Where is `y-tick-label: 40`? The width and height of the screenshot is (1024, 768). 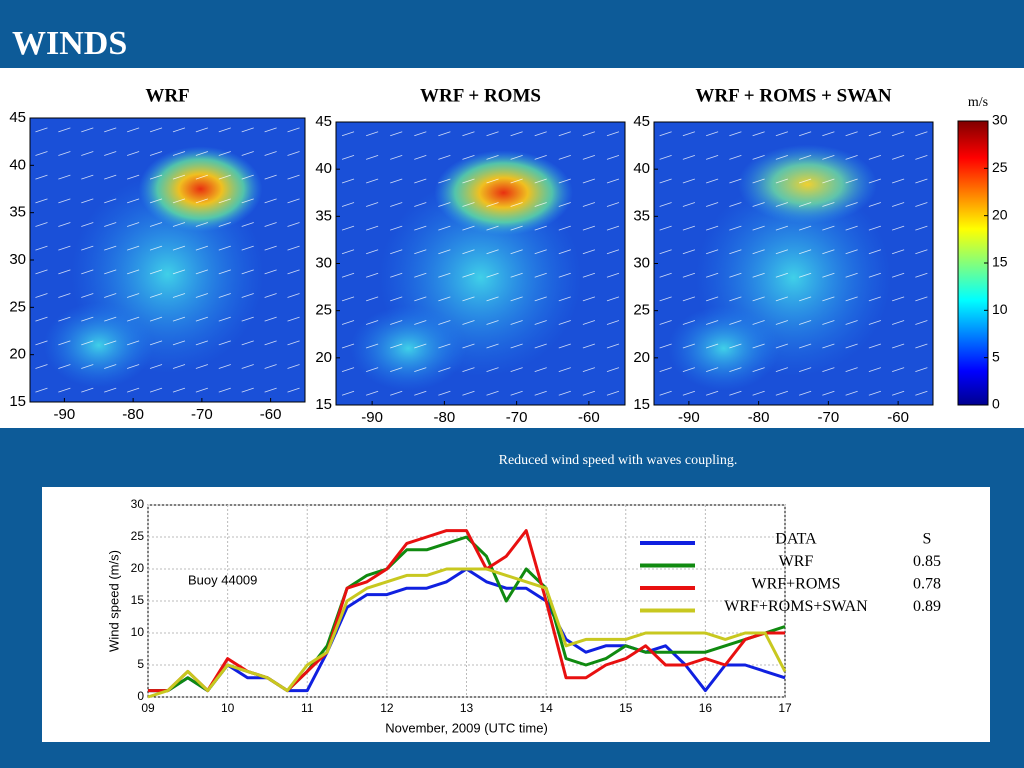
y-tick-label: 40 is located at coordinates (17, 164).